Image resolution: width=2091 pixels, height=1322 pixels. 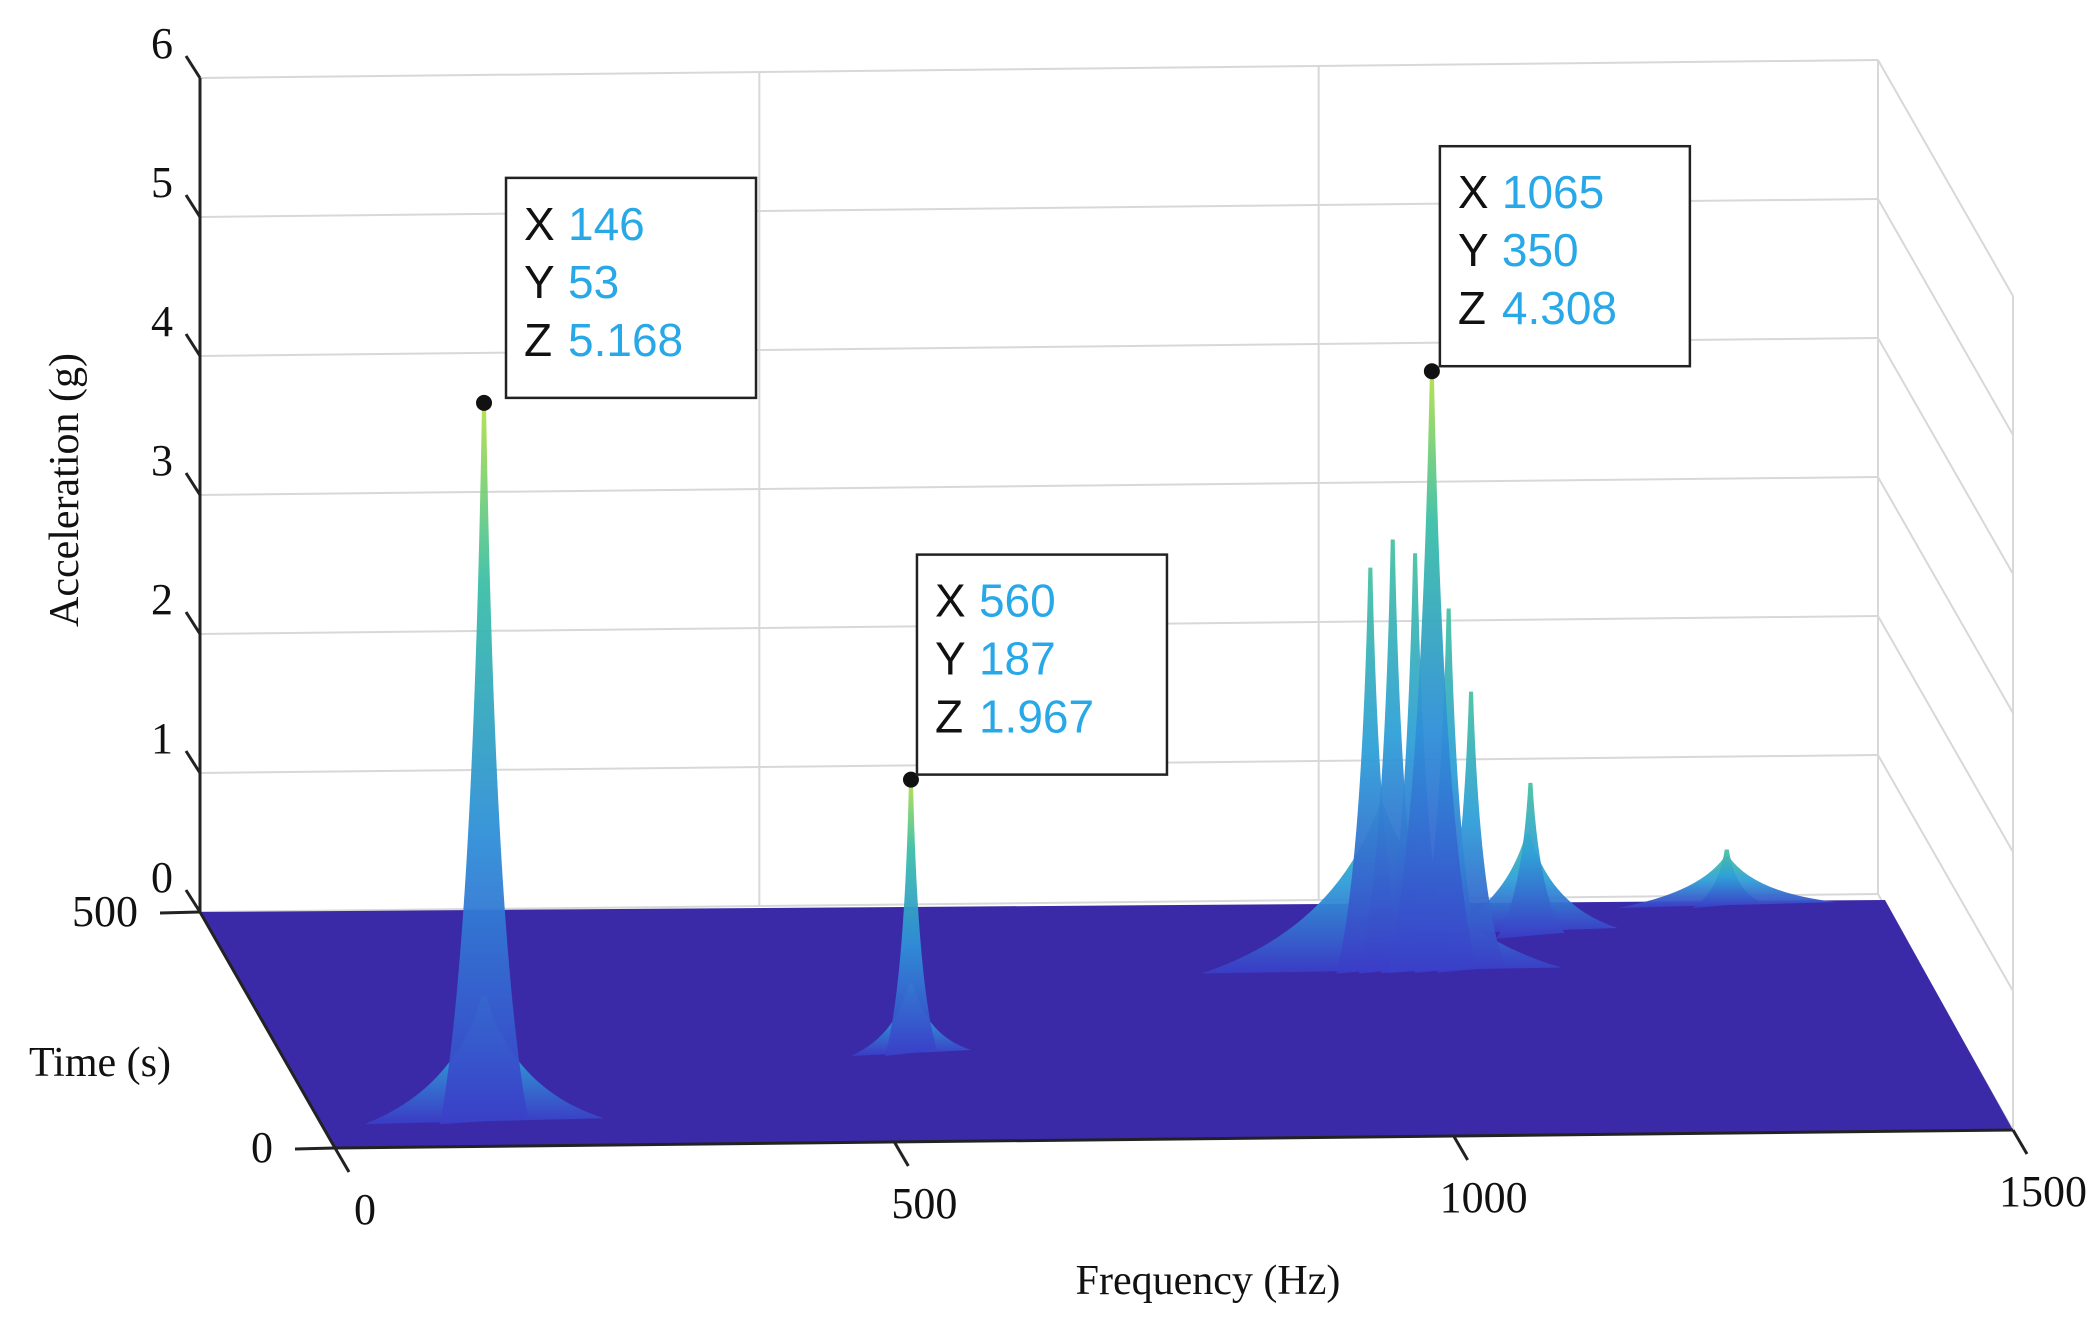 I want to click on datatip-value: 1065, so click(x=1553, y=192).